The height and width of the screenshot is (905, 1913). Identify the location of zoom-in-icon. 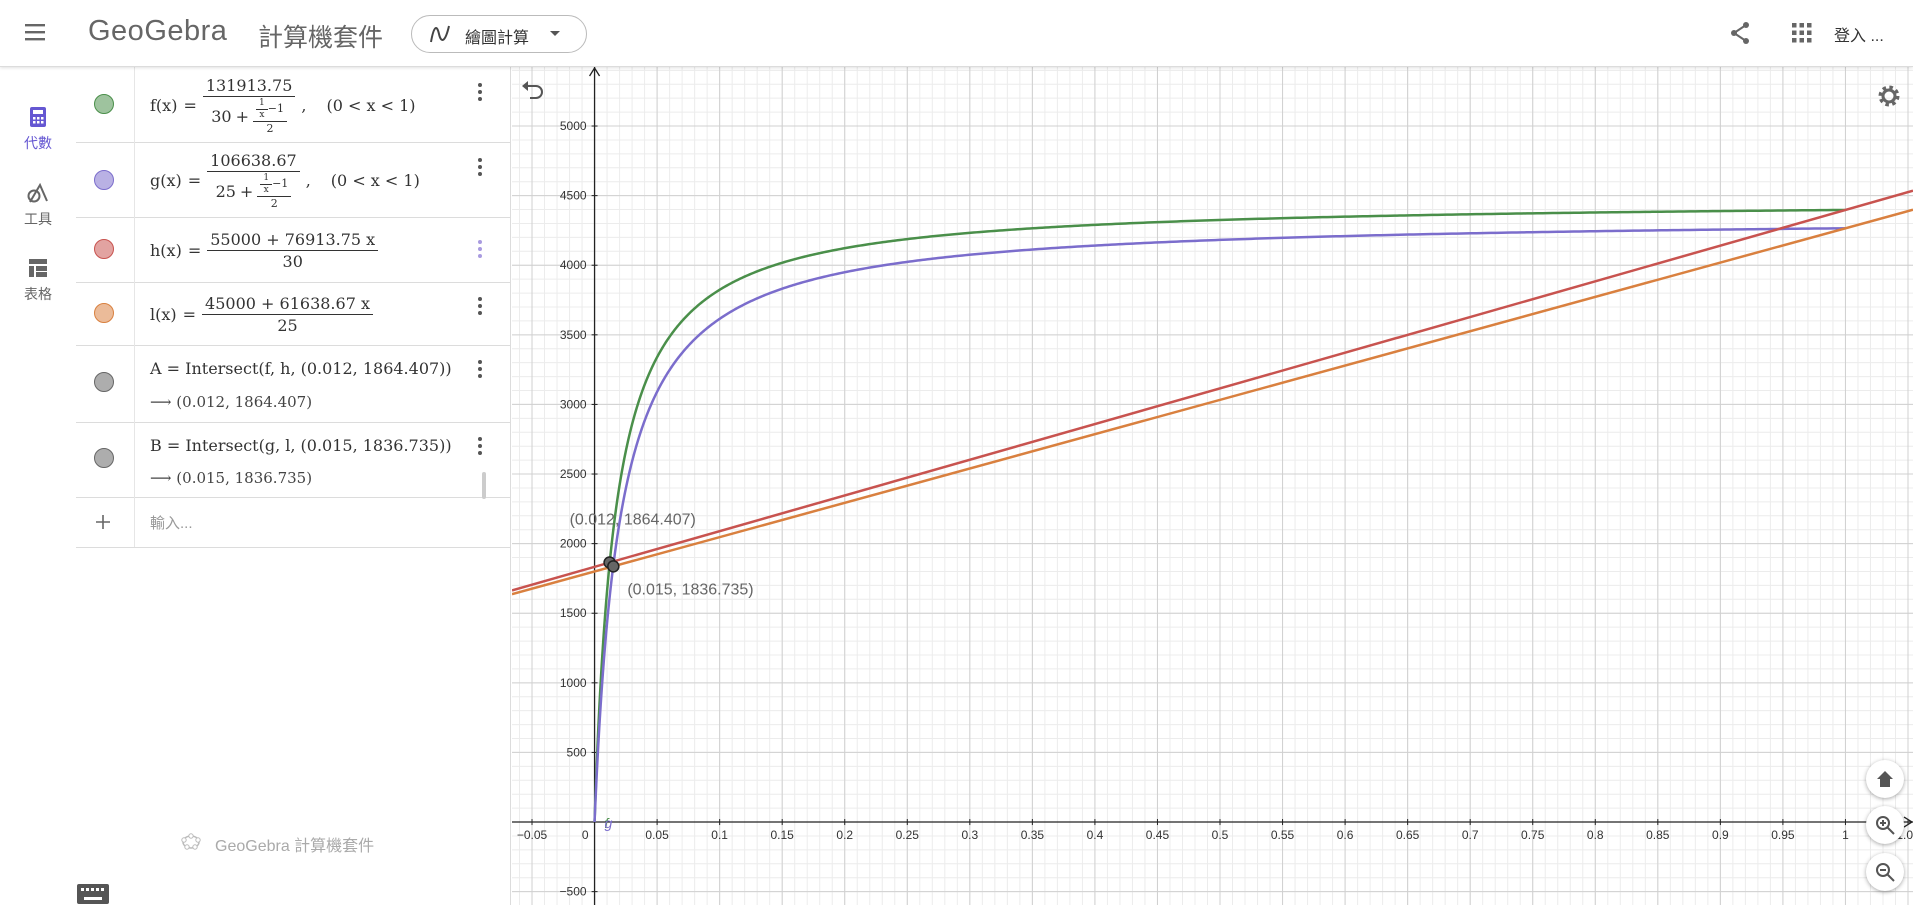
(1885, 825).